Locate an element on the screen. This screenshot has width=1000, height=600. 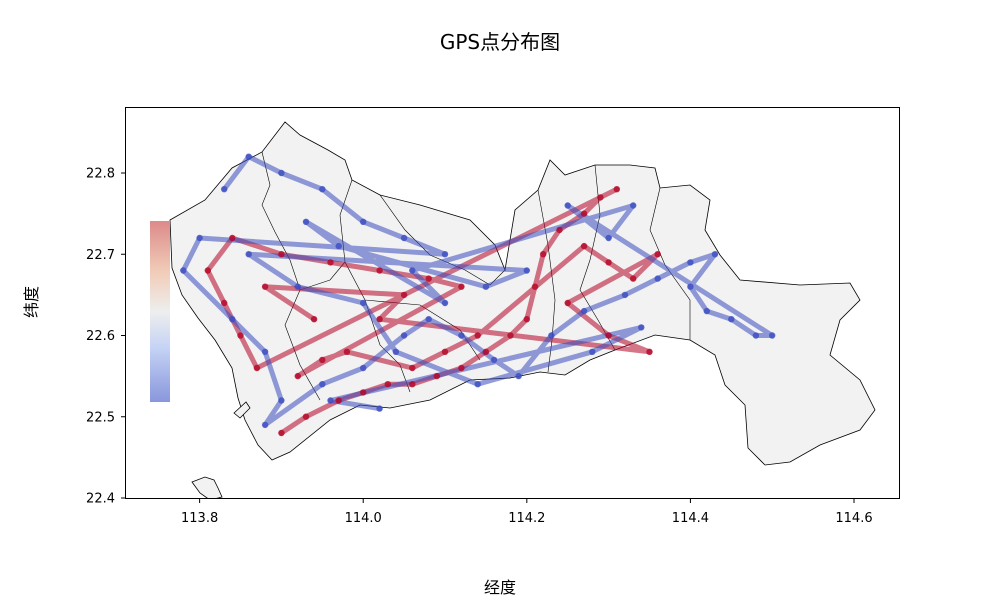
islet-outline is located at coordinates (242, 410).